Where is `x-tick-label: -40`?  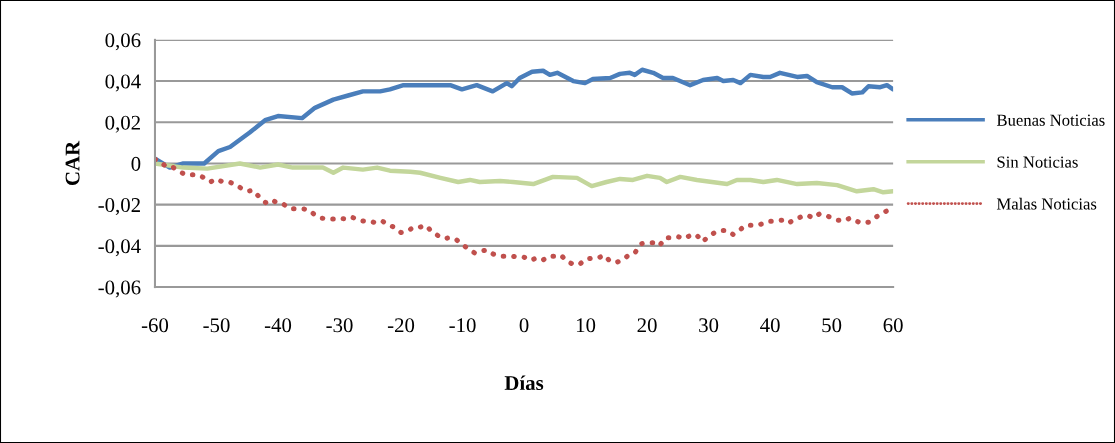 x-tick-label: -40 is located at coordinates (278, 325).